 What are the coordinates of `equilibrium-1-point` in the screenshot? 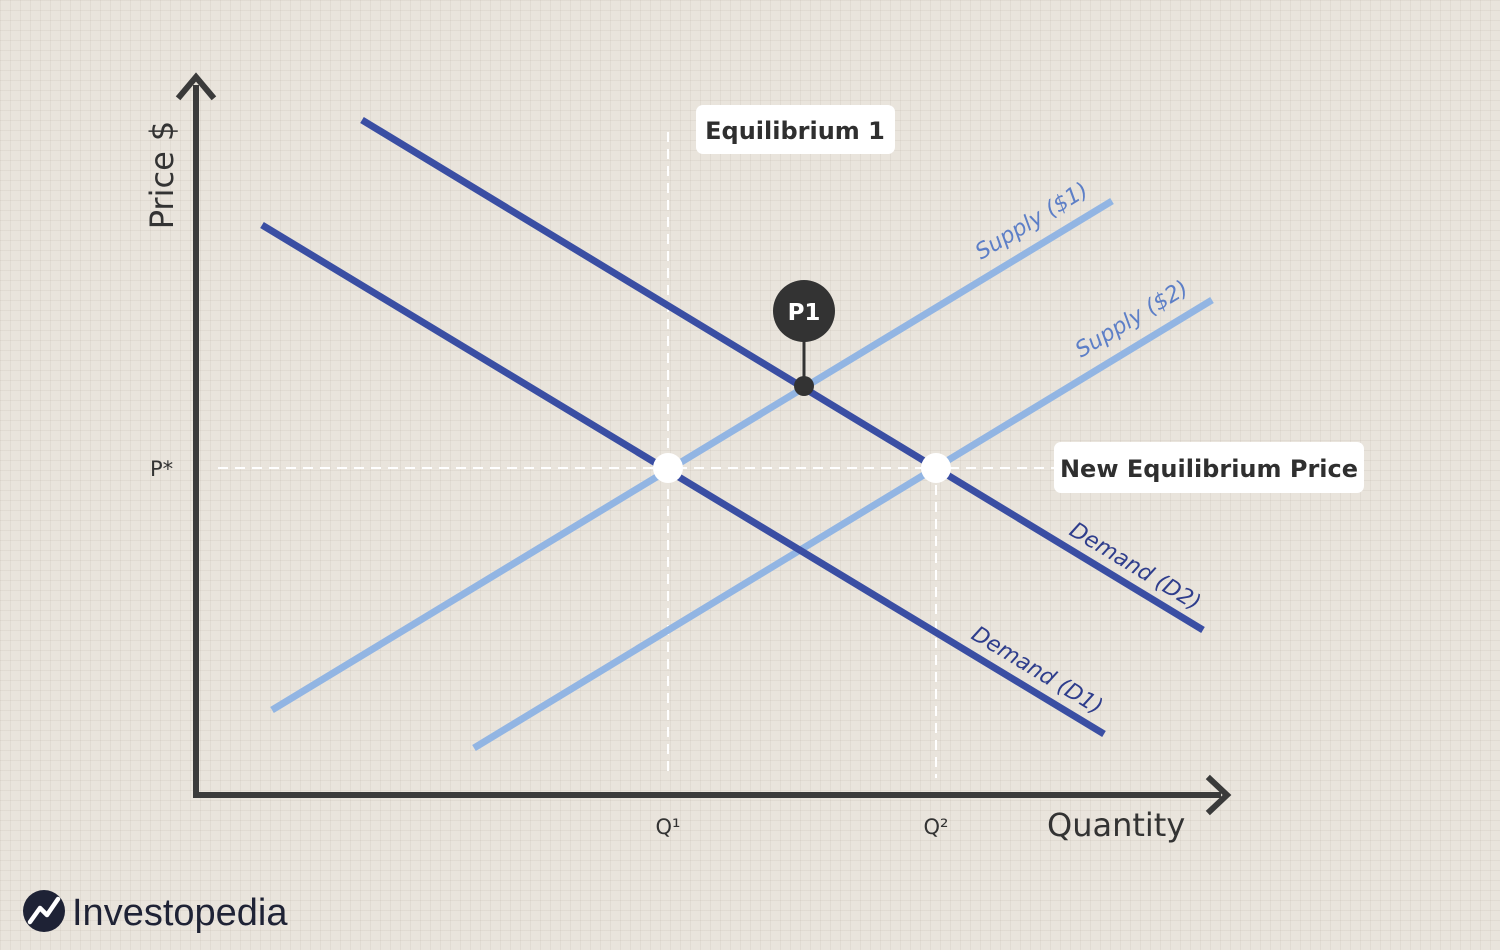 It's located at (668, 468).